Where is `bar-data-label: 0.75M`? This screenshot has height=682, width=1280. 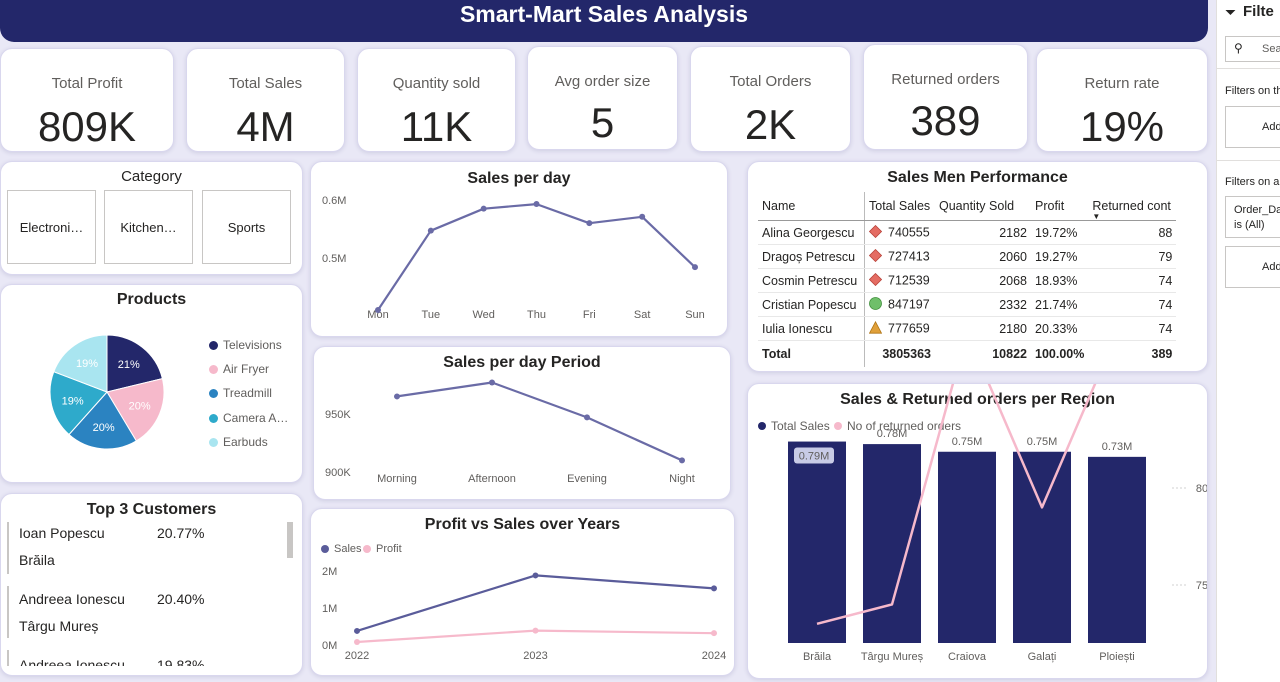
bar-data-label: 0.75M is located at coordinates (1042, 442).